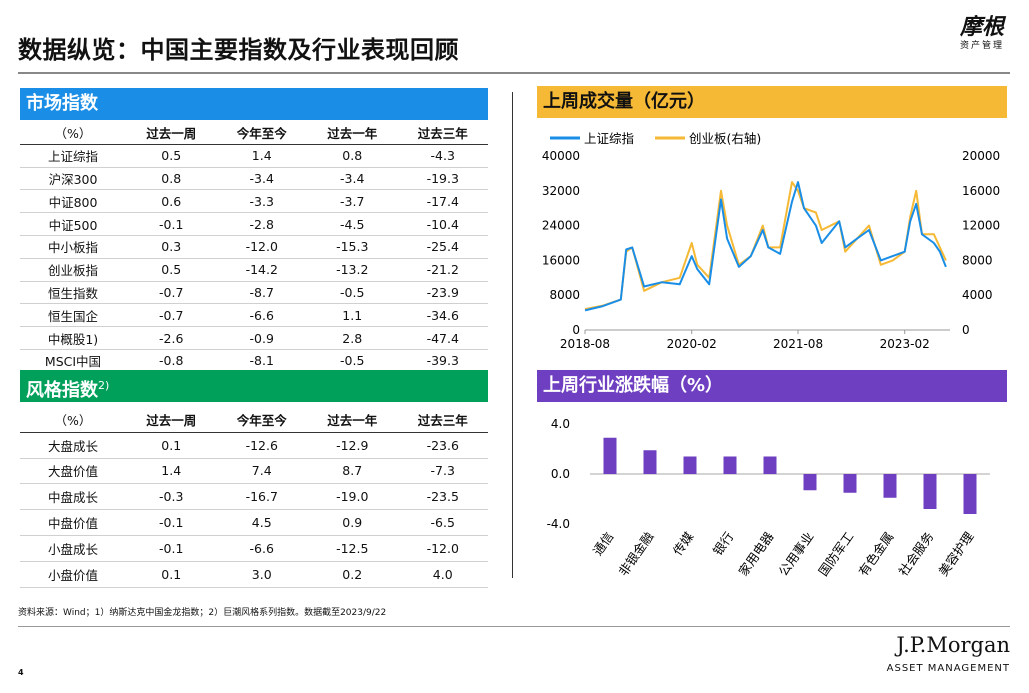 The image size is (1029, 693). Describe the element at coordinates (171, 247) in the screenshot. I see `market-index-cell: 0.3` at that location.